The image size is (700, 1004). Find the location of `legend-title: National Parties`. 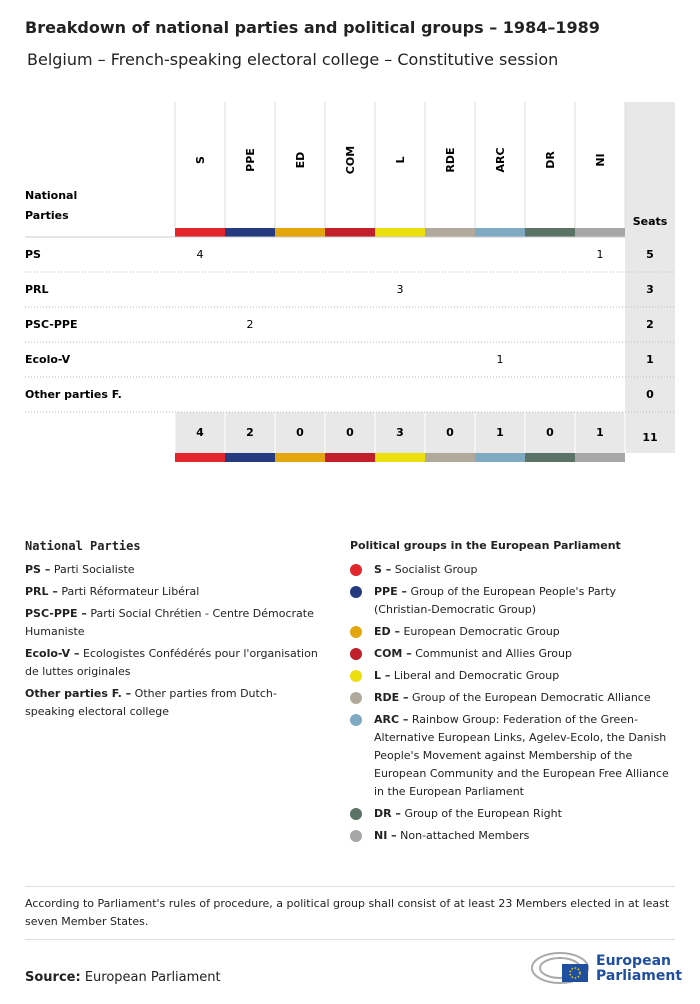

legend-title: National Parties is located at coordinates (83, 546).